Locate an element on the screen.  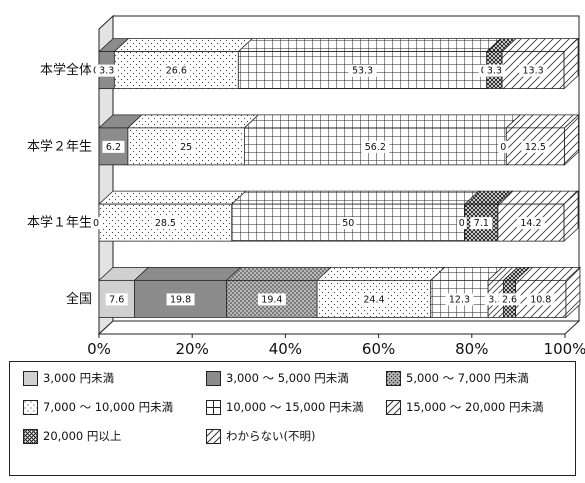
legend-label: 20,000 円以上 is located at coordinates (82, 436).